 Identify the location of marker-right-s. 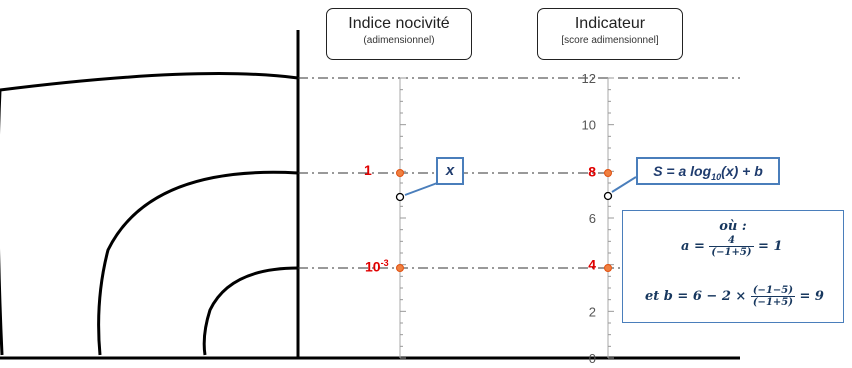
(608, 196).